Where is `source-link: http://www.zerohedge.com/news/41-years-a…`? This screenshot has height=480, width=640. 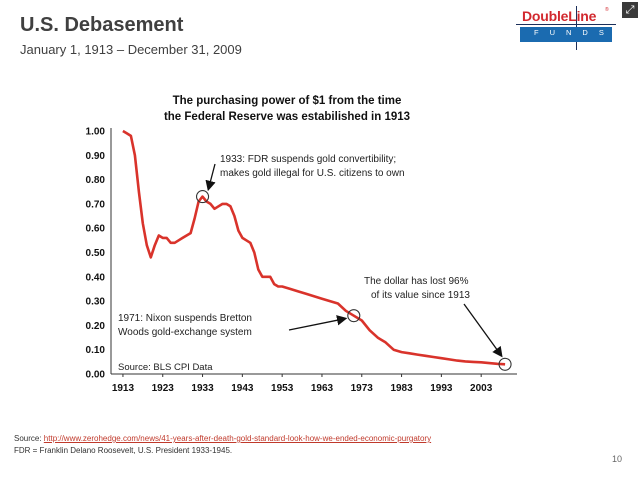
source-link: http://www.zerohedge.com/news/41-years-a… is located at coordinates (237, 438).